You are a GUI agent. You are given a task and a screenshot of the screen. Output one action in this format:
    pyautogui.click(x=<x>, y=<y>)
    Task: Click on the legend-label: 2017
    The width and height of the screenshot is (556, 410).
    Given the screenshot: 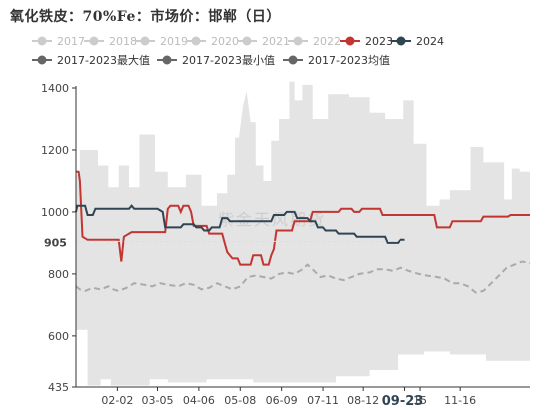 What is the action you would take?
    pyautogui.click(x=71, y=41)
    